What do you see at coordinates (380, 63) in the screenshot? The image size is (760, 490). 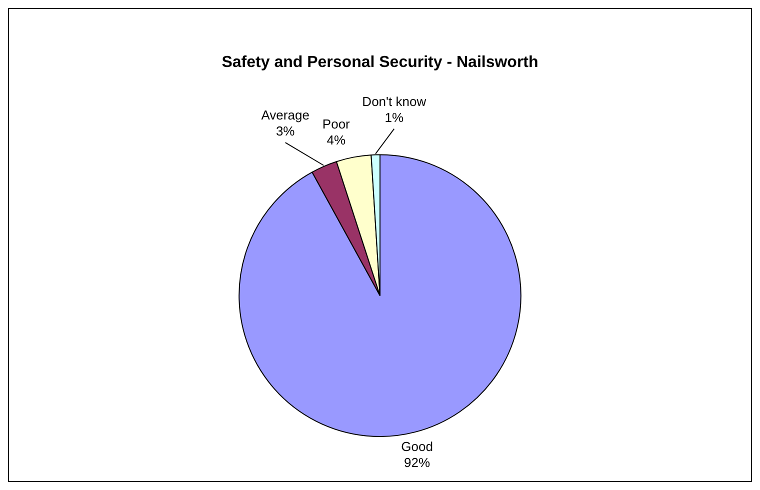 I see `chart-title: Safety and Personal Security - Nailsworth` at bounding box center [380, 63].